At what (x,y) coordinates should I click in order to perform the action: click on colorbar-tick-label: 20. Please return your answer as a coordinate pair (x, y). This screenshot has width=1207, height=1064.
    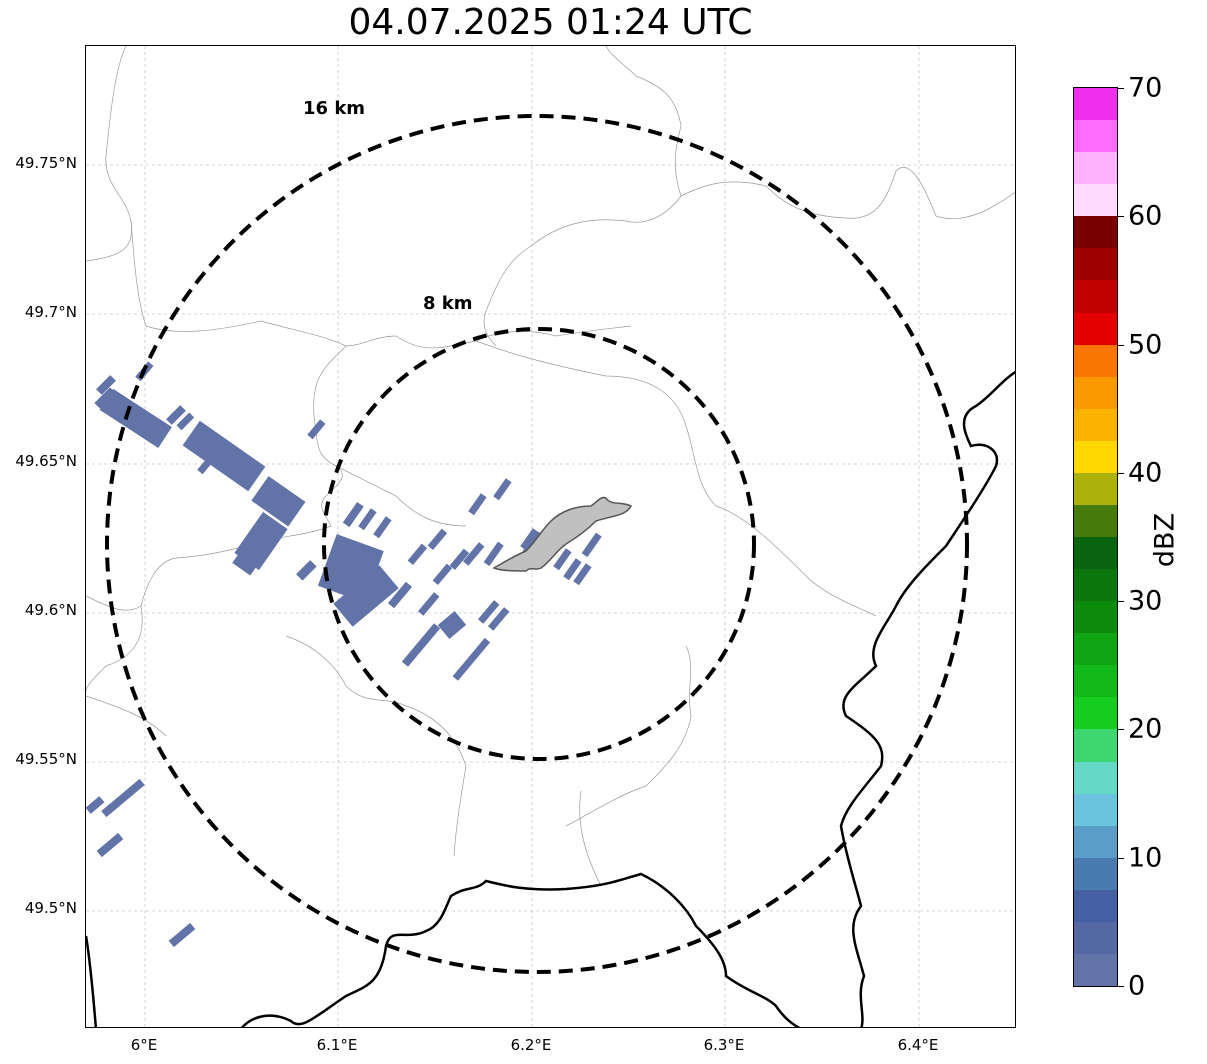
    Looking at the image, I should click on (1145, 729).